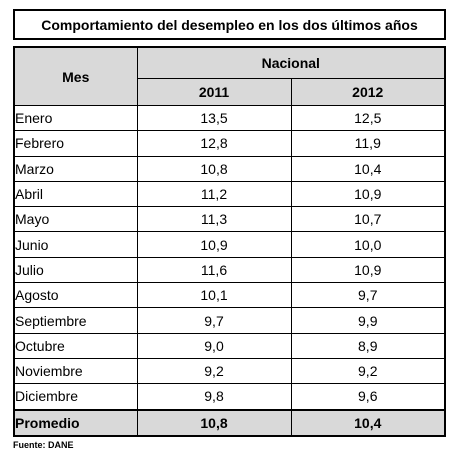  I want to click on source-note: Fuente: DANE, so click(43, 445).